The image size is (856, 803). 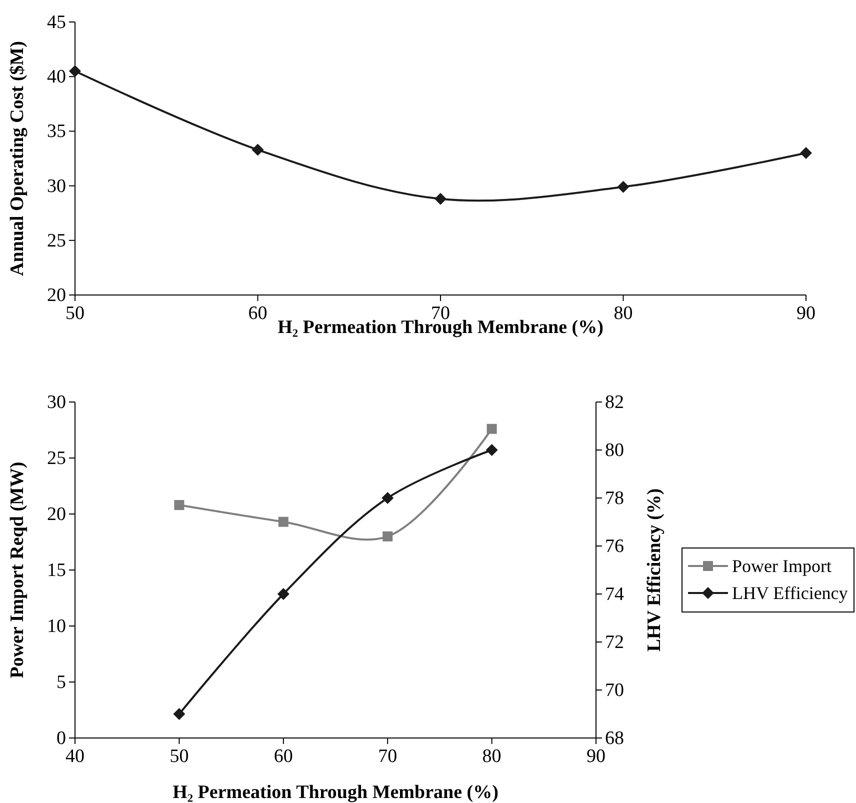 What do you see at coordinates (654, 570) in the screenshot?
I see `y2-axis-title: LHV Efficiency (%)` at bounding box center [654, 570].